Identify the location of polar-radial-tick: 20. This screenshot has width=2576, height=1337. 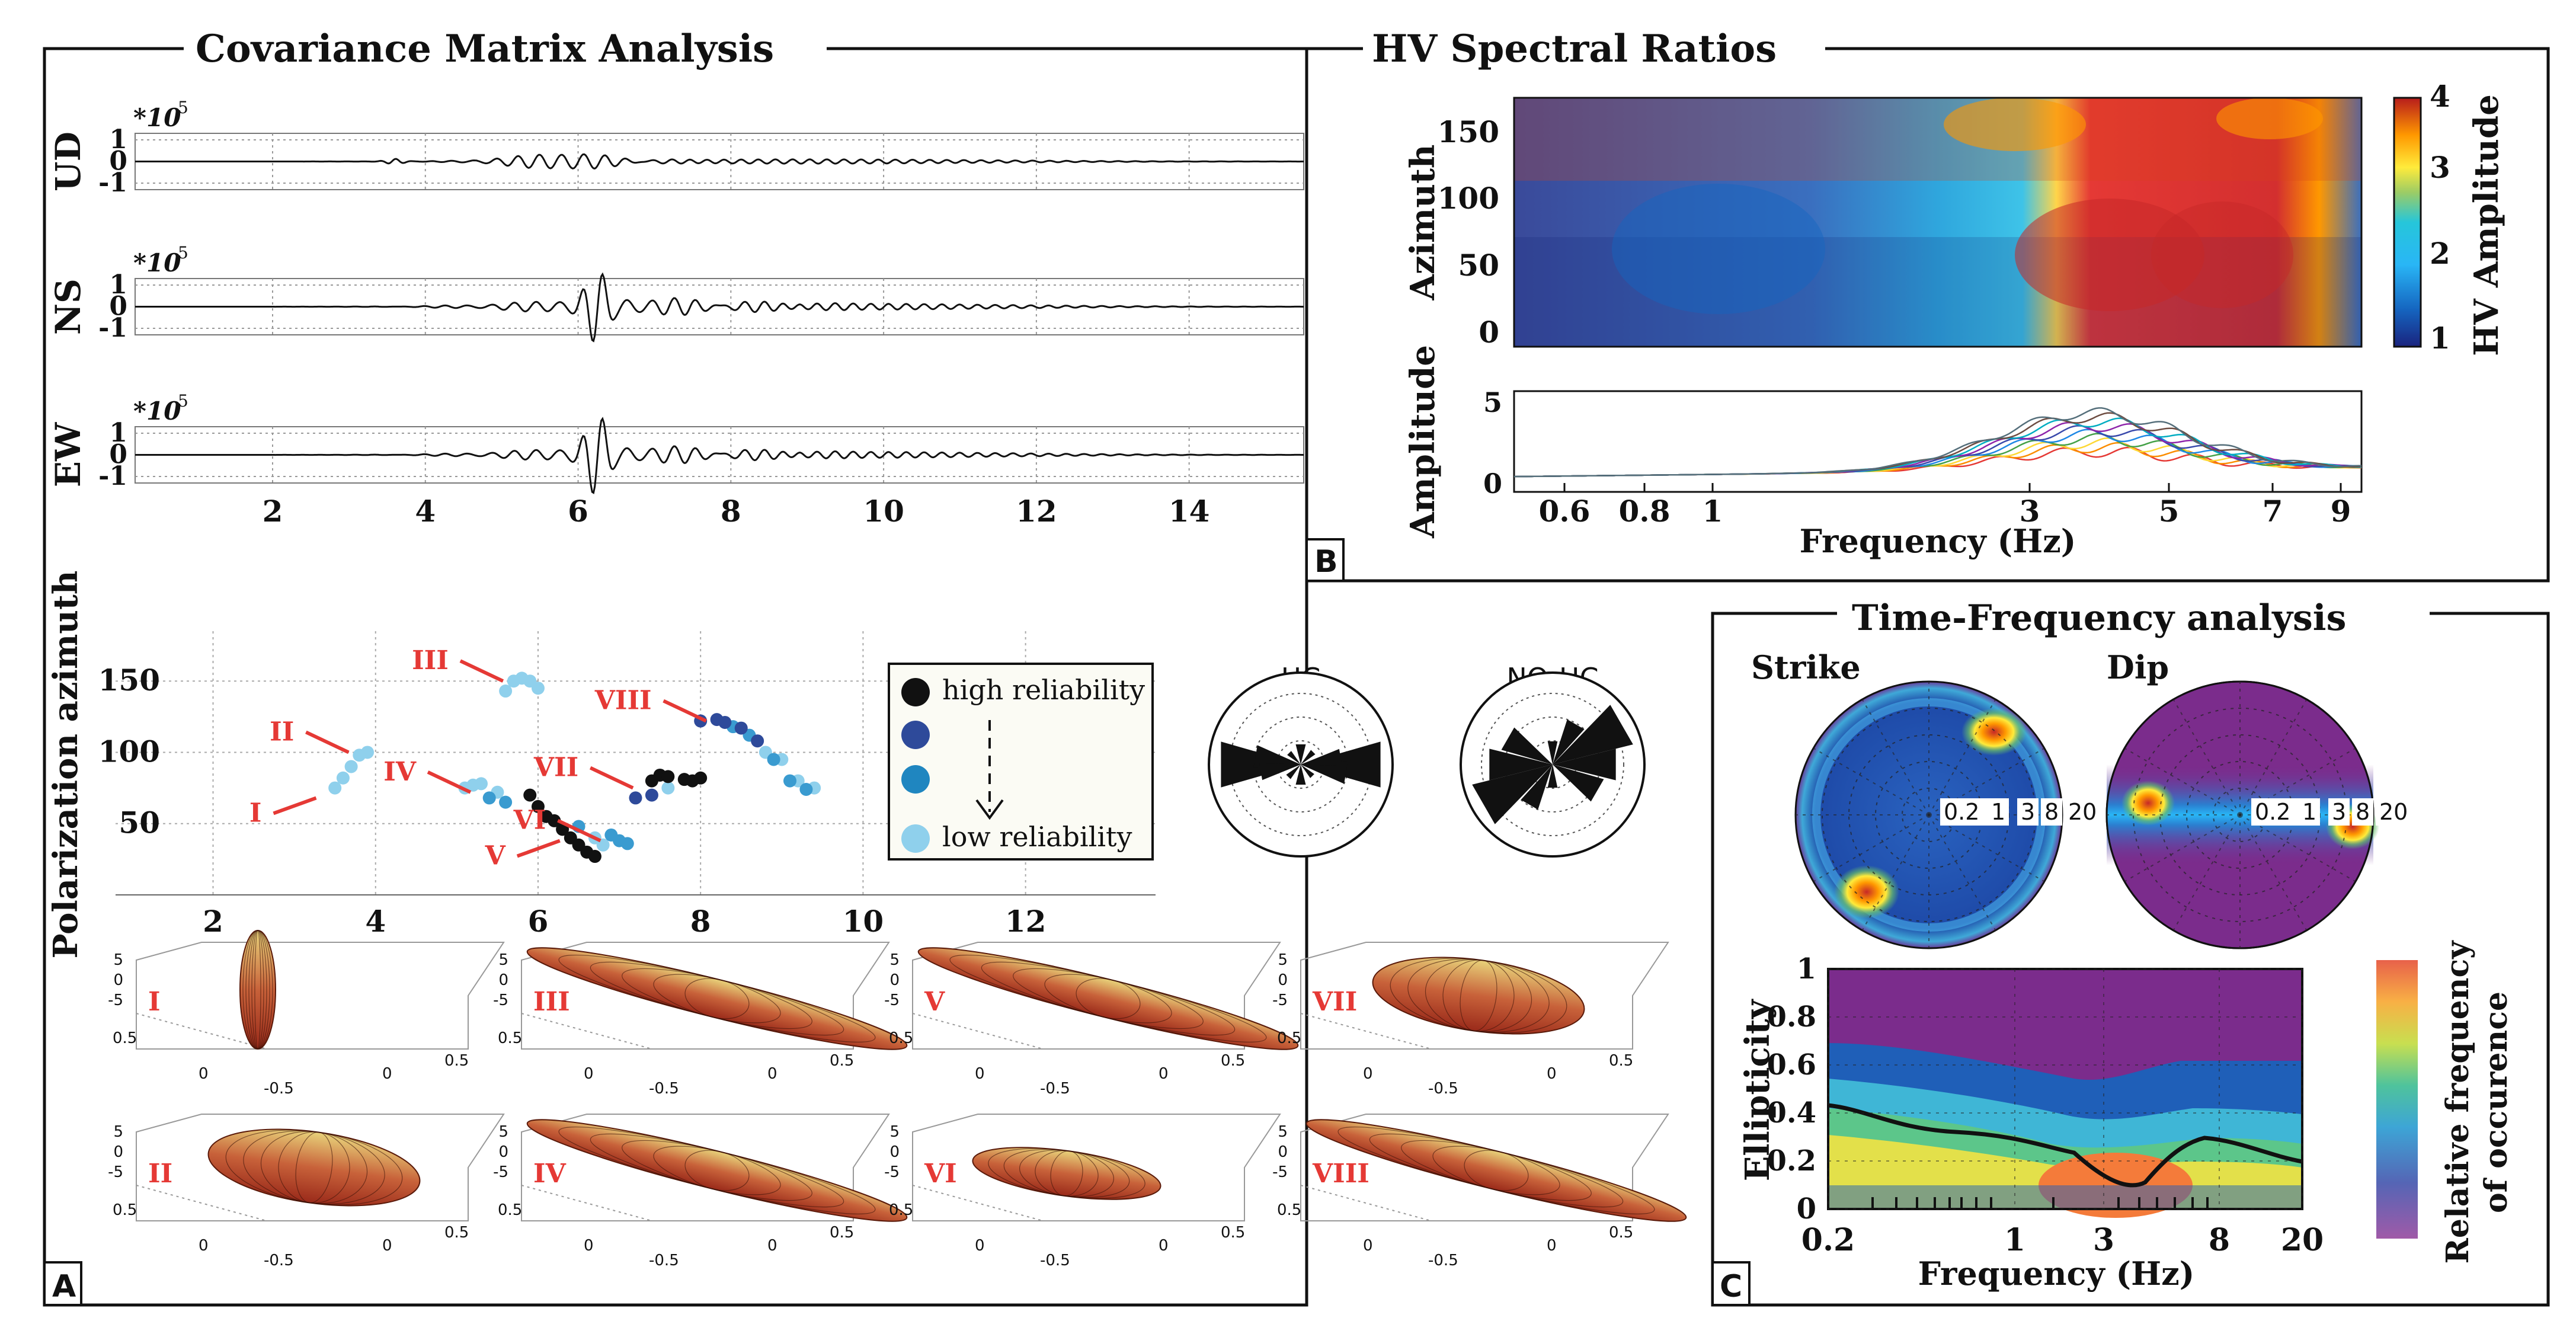
(2393, 812).